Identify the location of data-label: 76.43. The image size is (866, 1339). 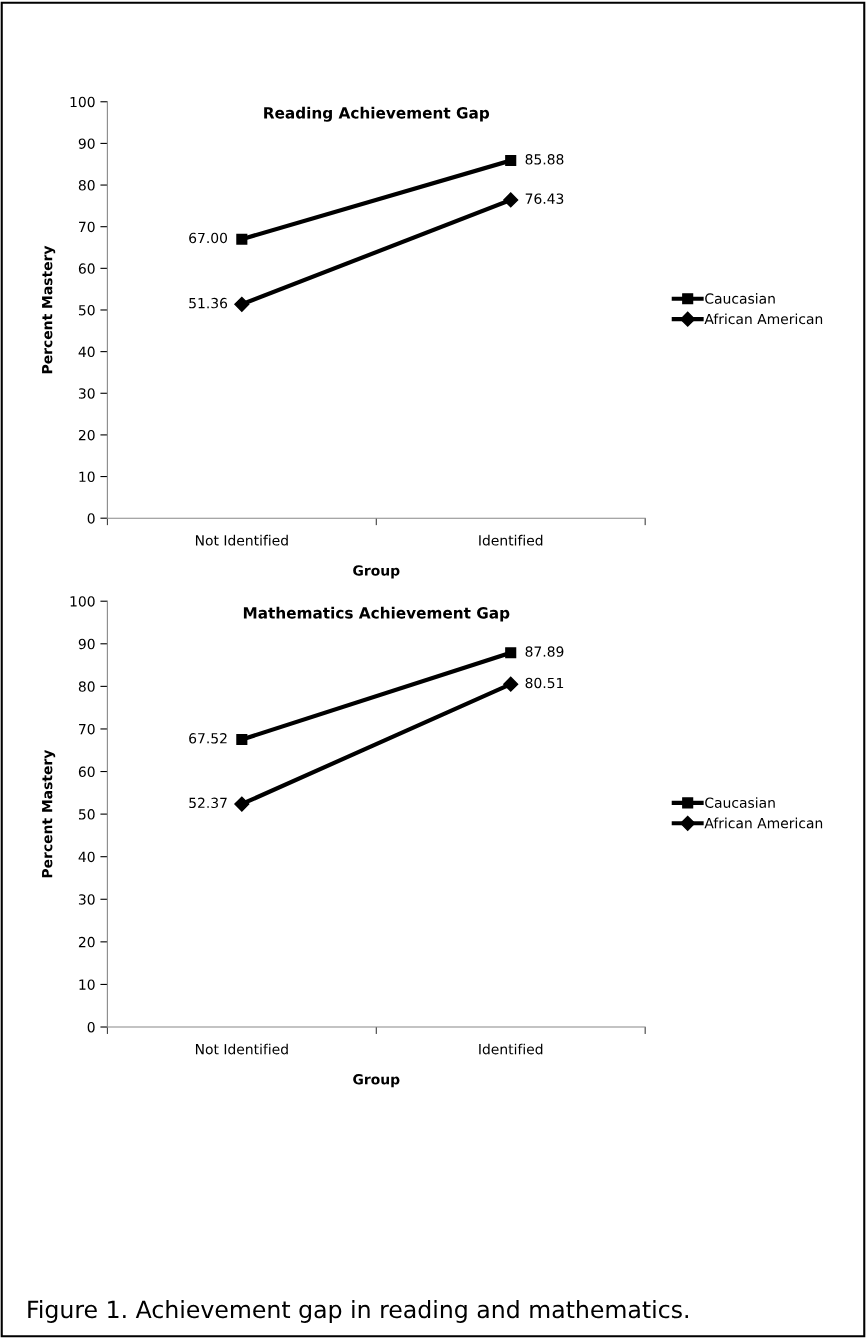
(544, 198).